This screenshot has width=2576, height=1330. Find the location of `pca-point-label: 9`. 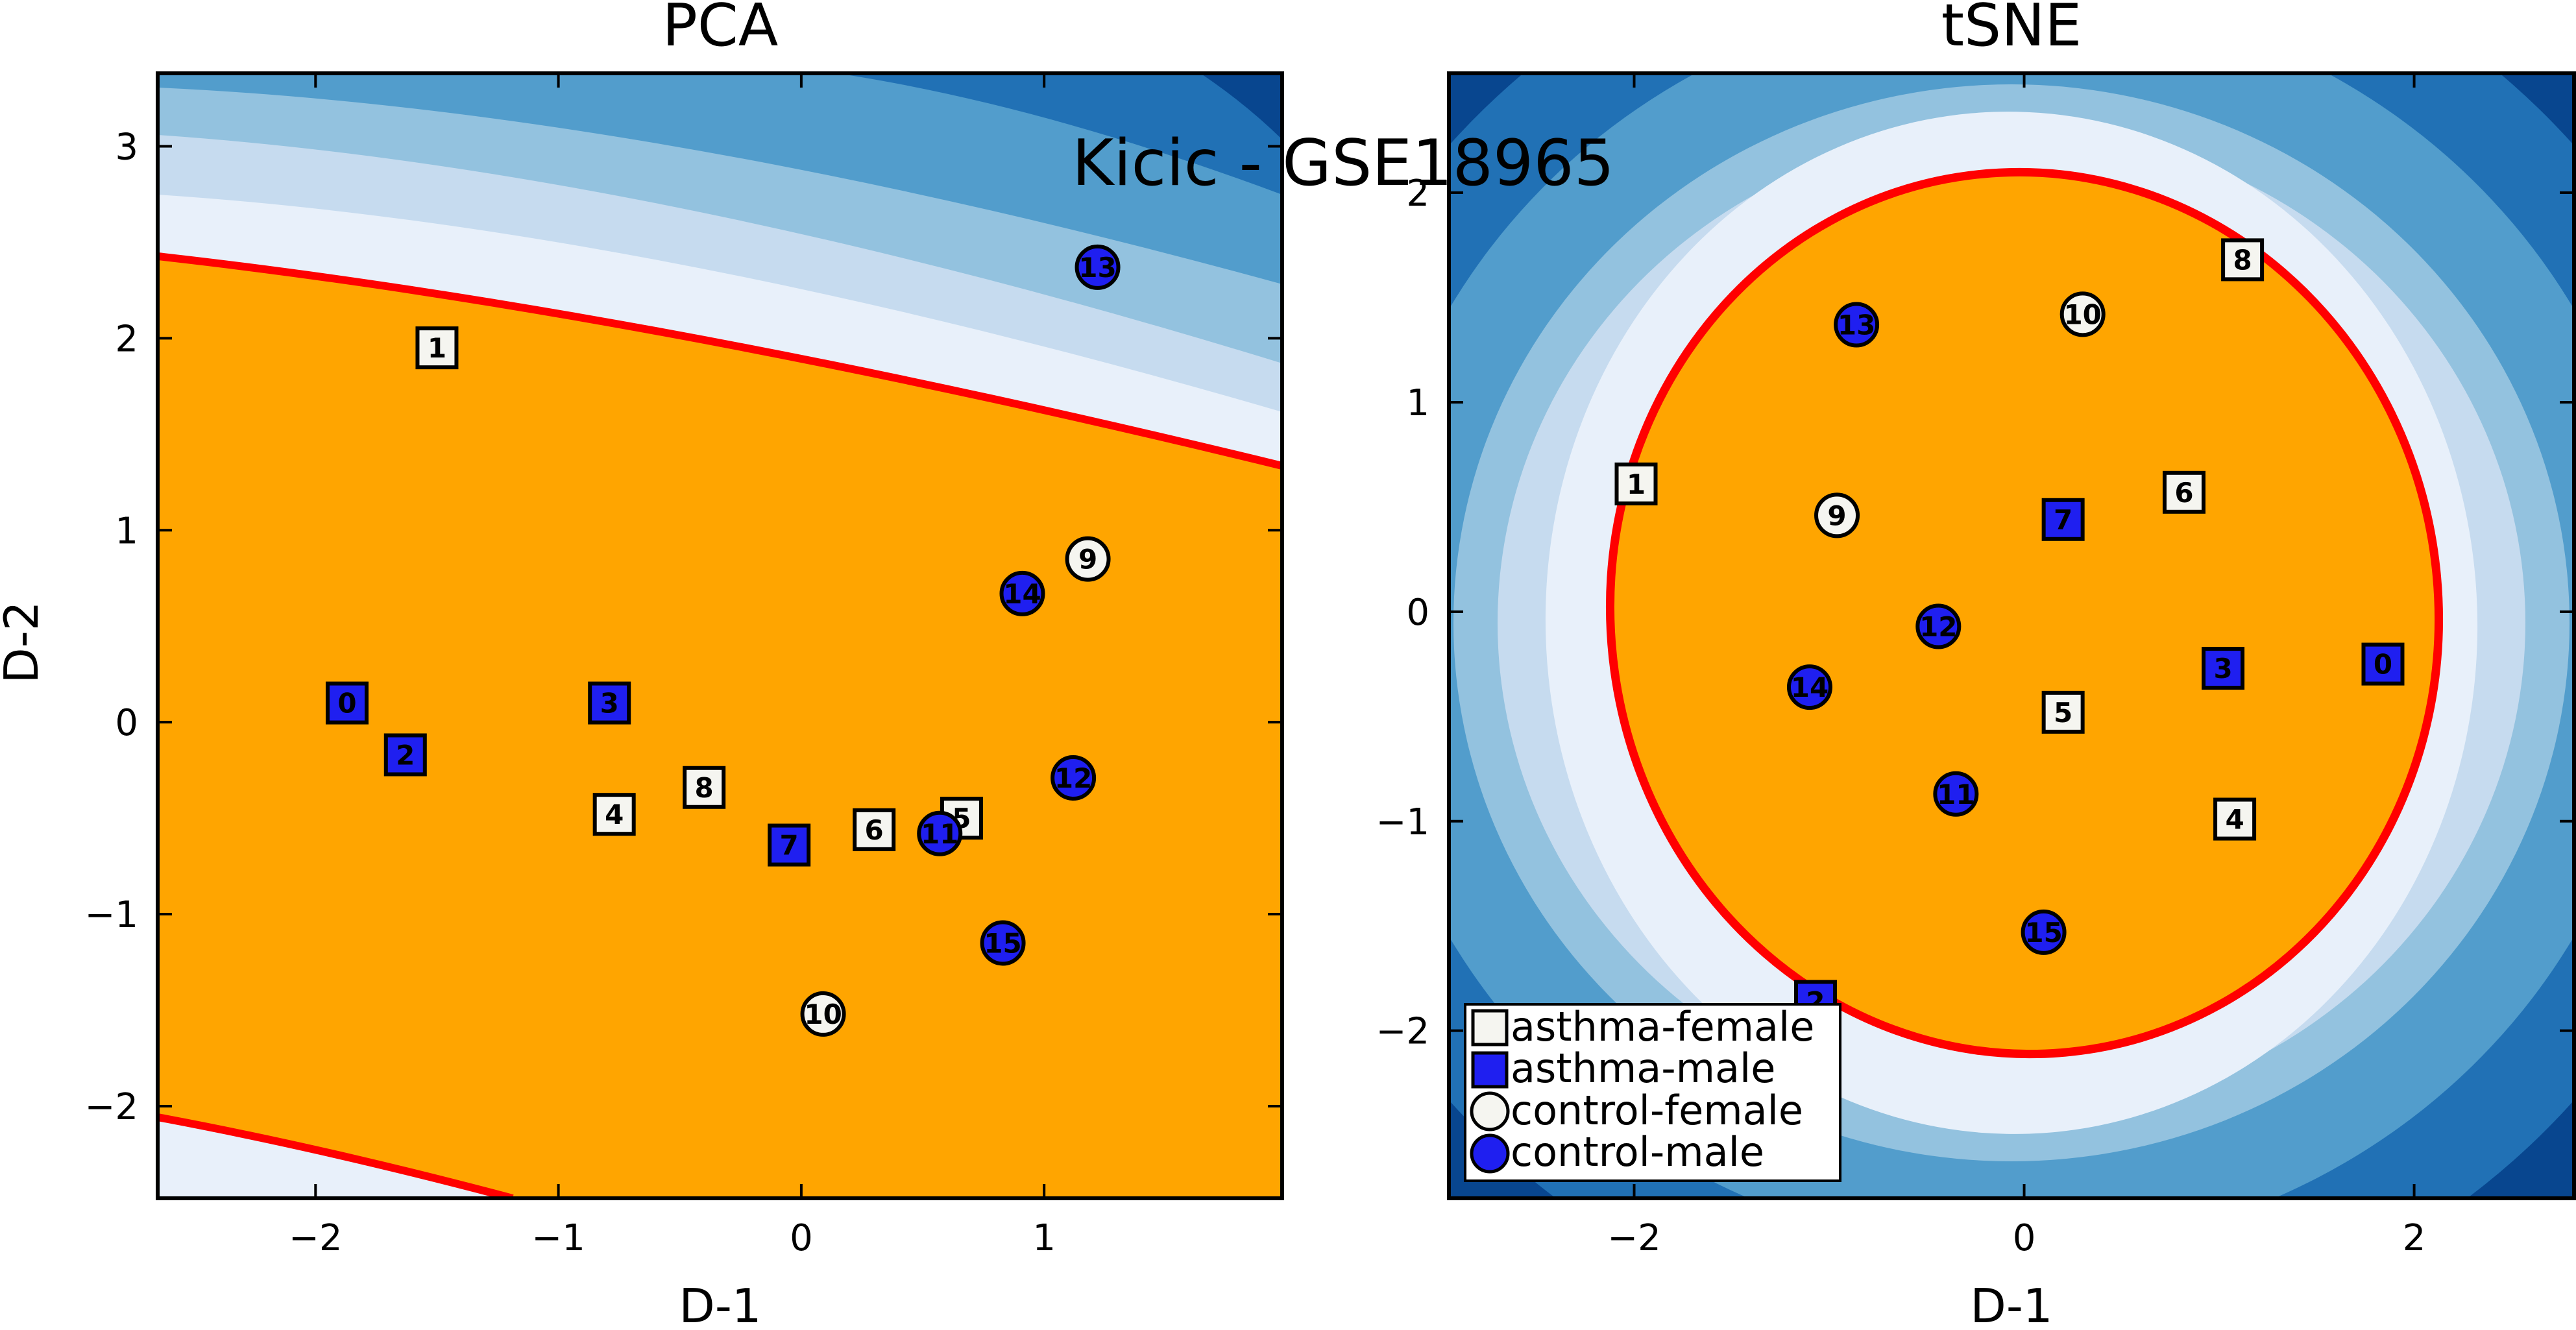

pca-point-label: 9 is located at coordinates (1087, 559).